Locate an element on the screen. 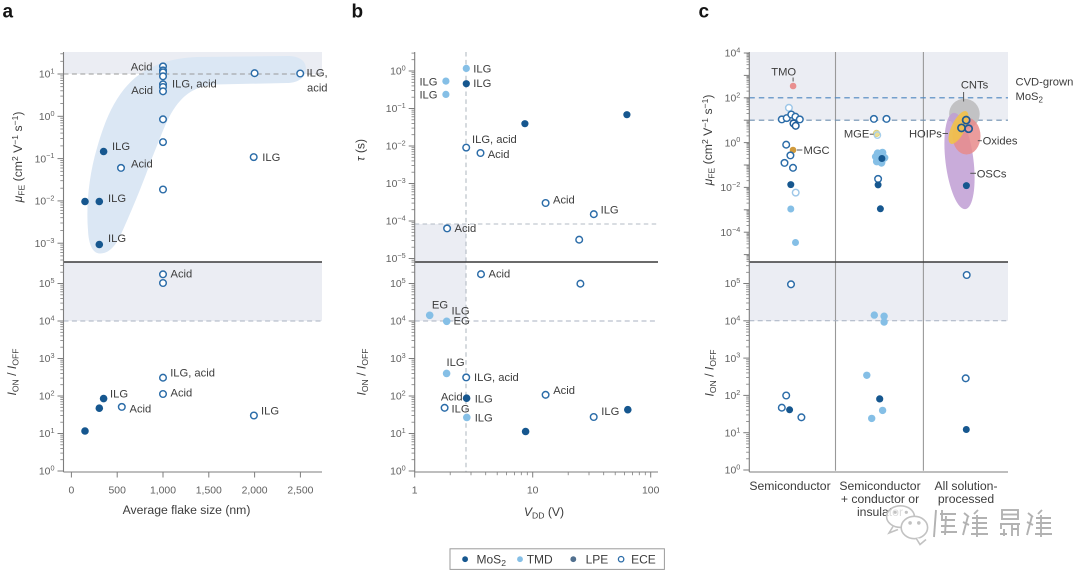 The height and width of the screenshot is (572, 1080). svg-text: τ (s) is located at coordinates (361, 150).